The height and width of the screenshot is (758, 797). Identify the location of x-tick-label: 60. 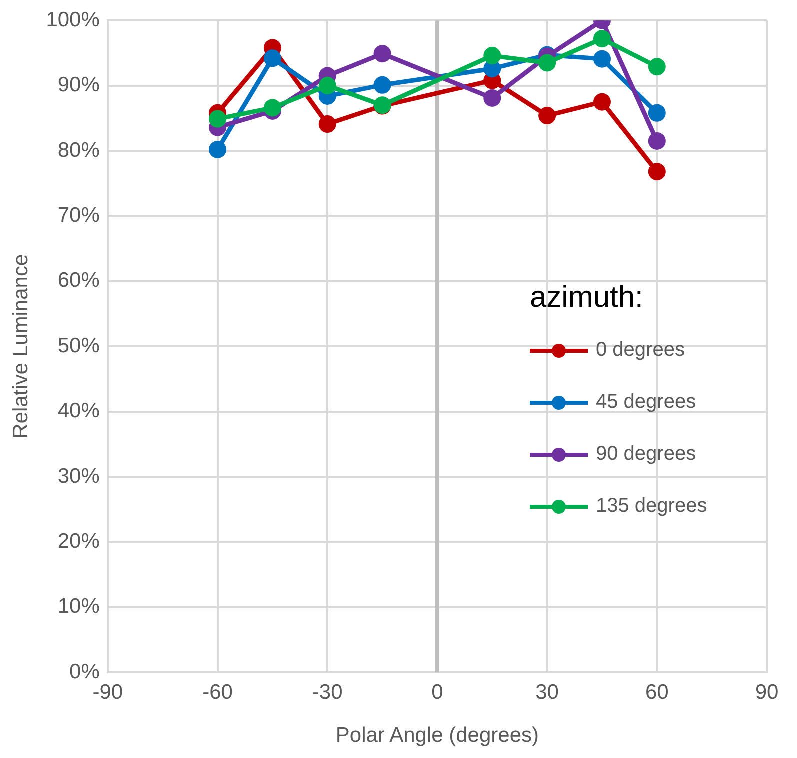
(657, 692).